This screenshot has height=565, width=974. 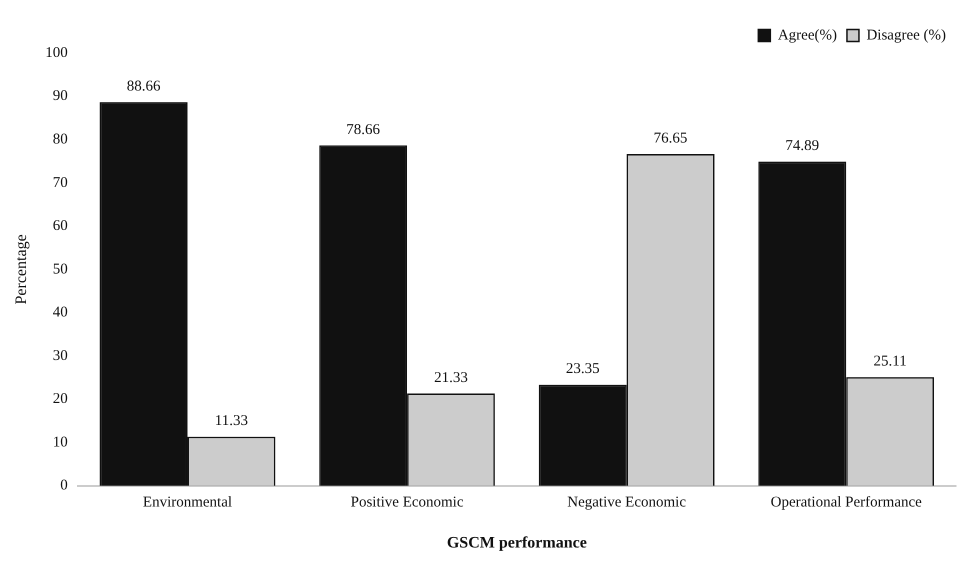 I want to click on data-label: 25.11, so click(x=890, y=362).